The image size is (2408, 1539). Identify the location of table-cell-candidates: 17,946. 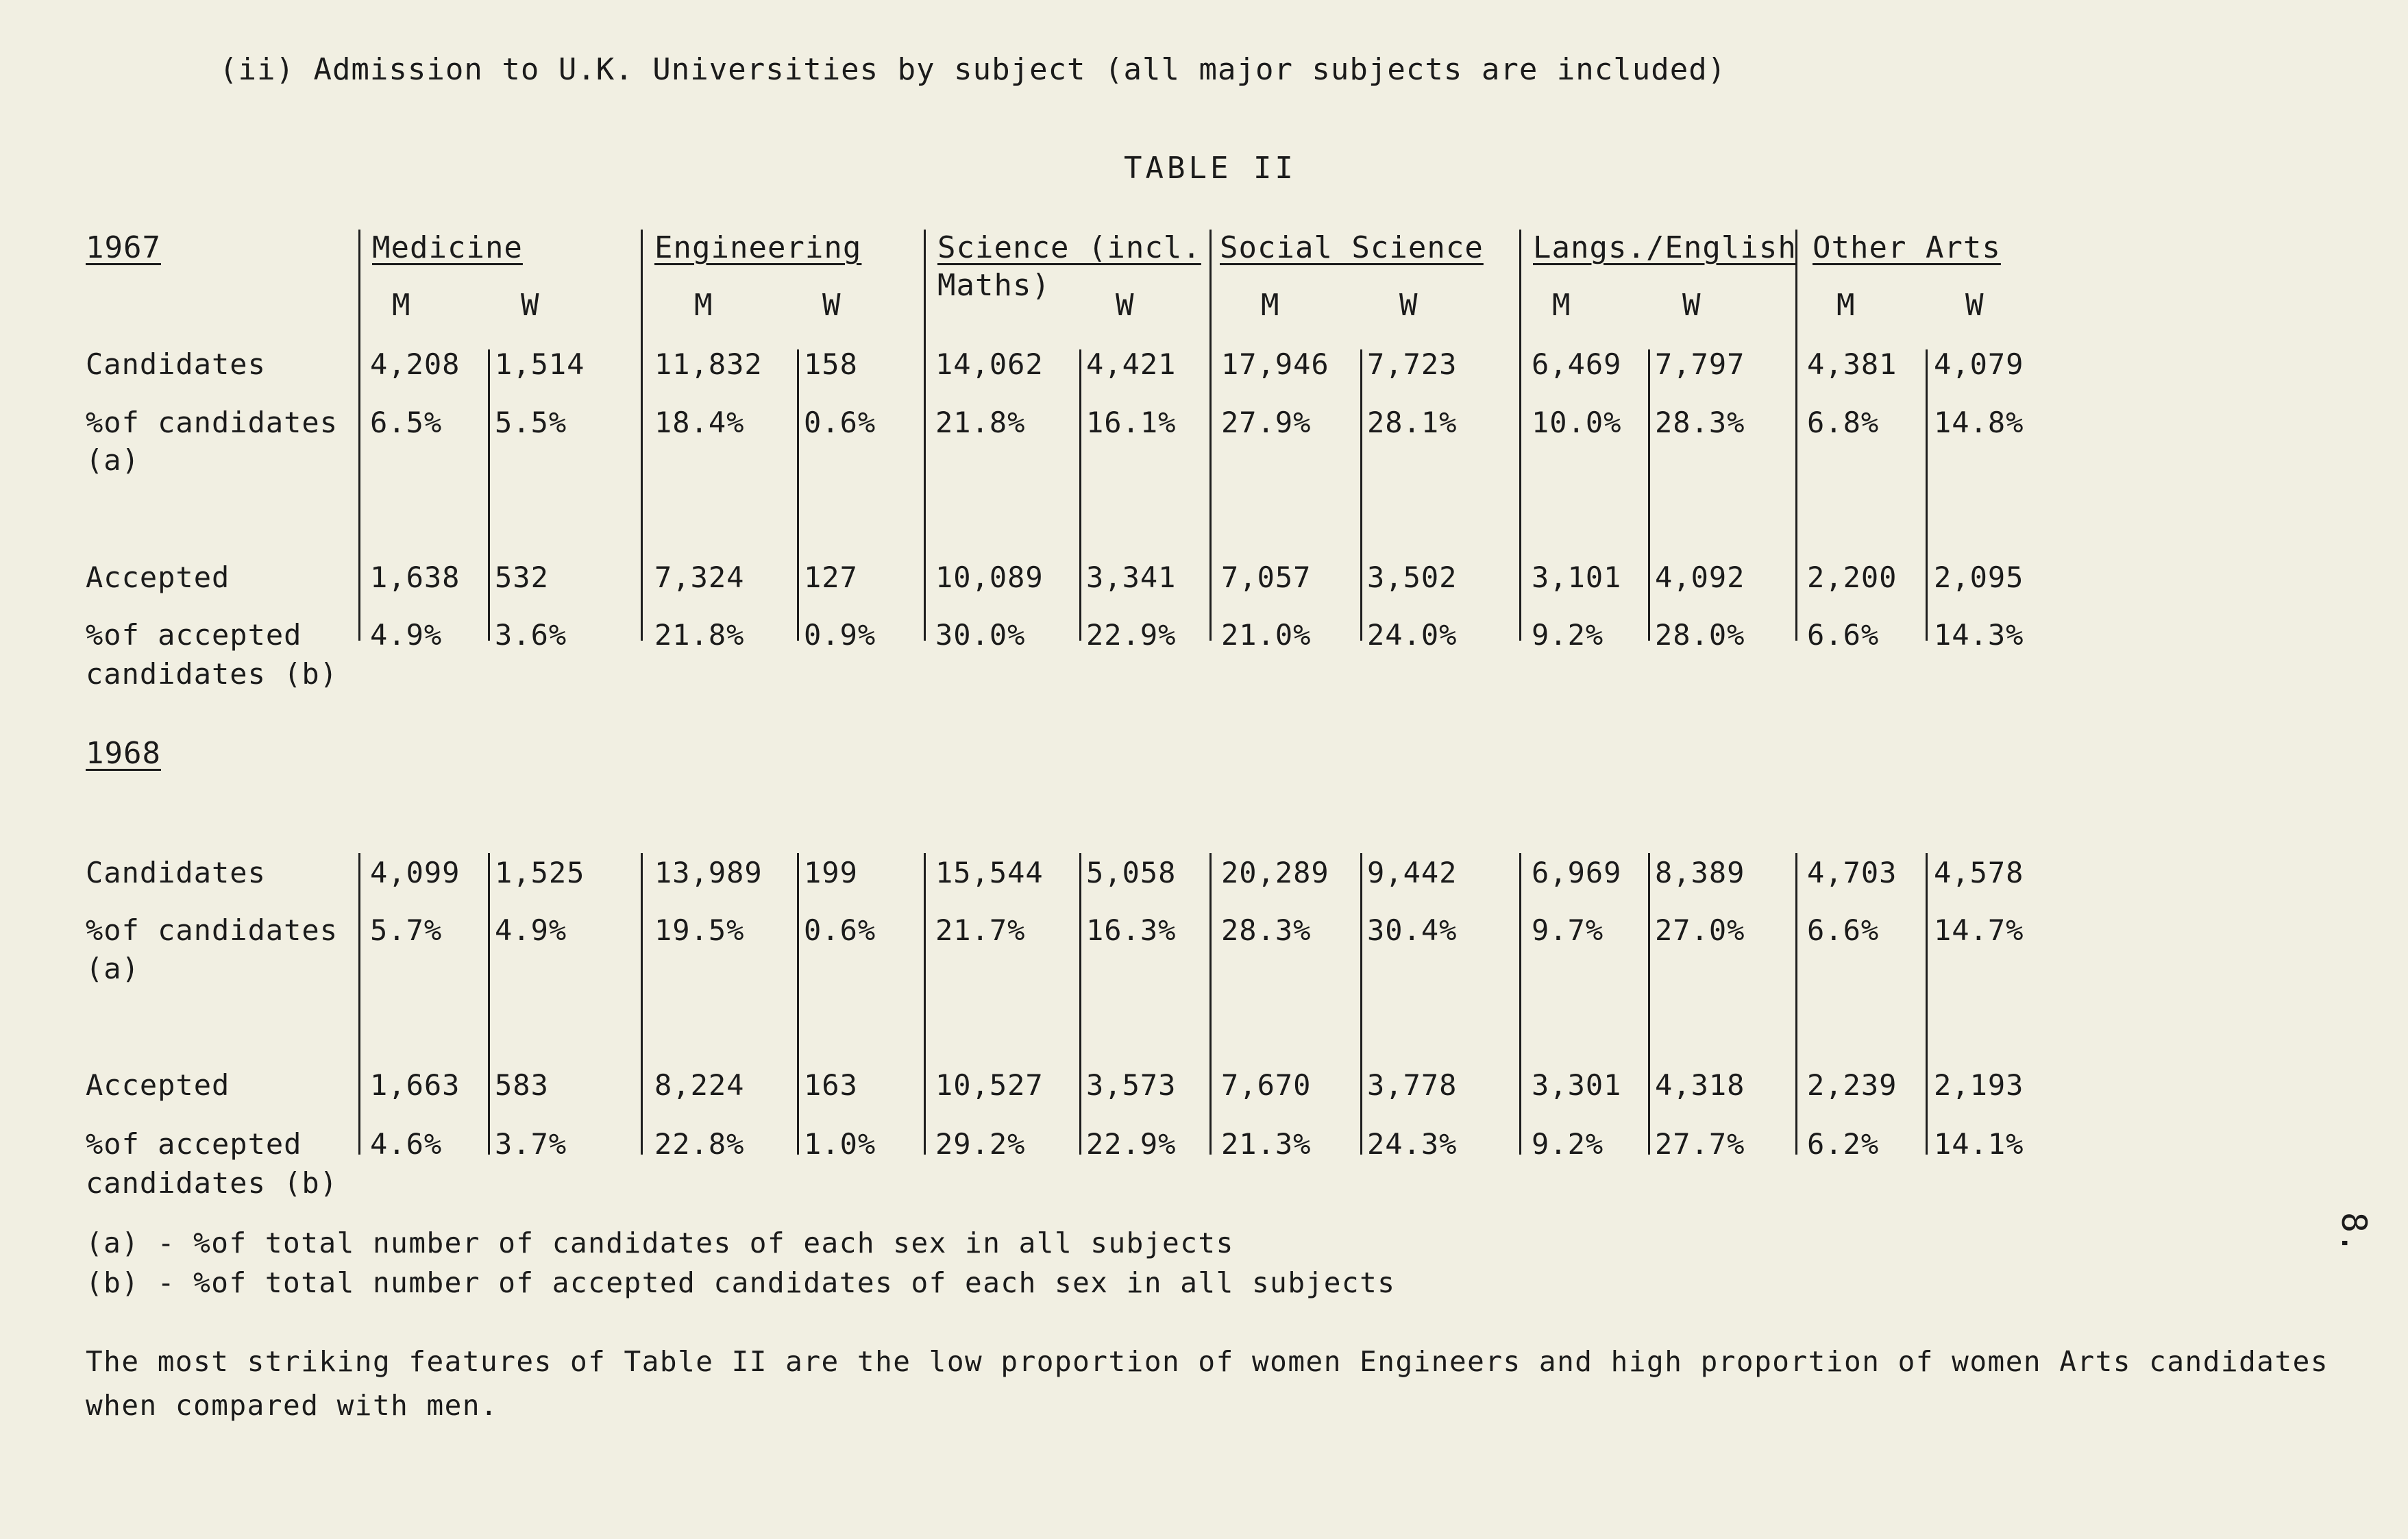
(1275, 364).